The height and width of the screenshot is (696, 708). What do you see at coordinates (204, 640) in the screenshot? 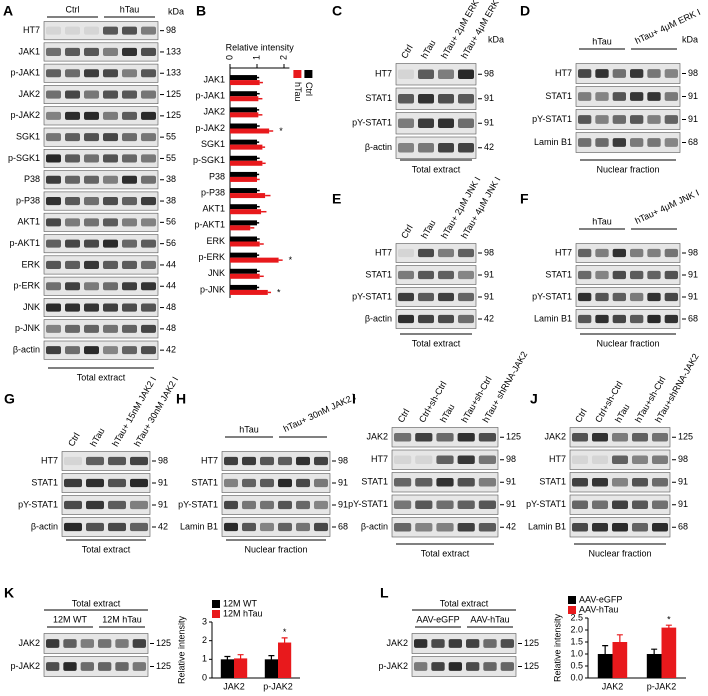
I see `y-tick-label: 2` at bounding box center [204, 640].